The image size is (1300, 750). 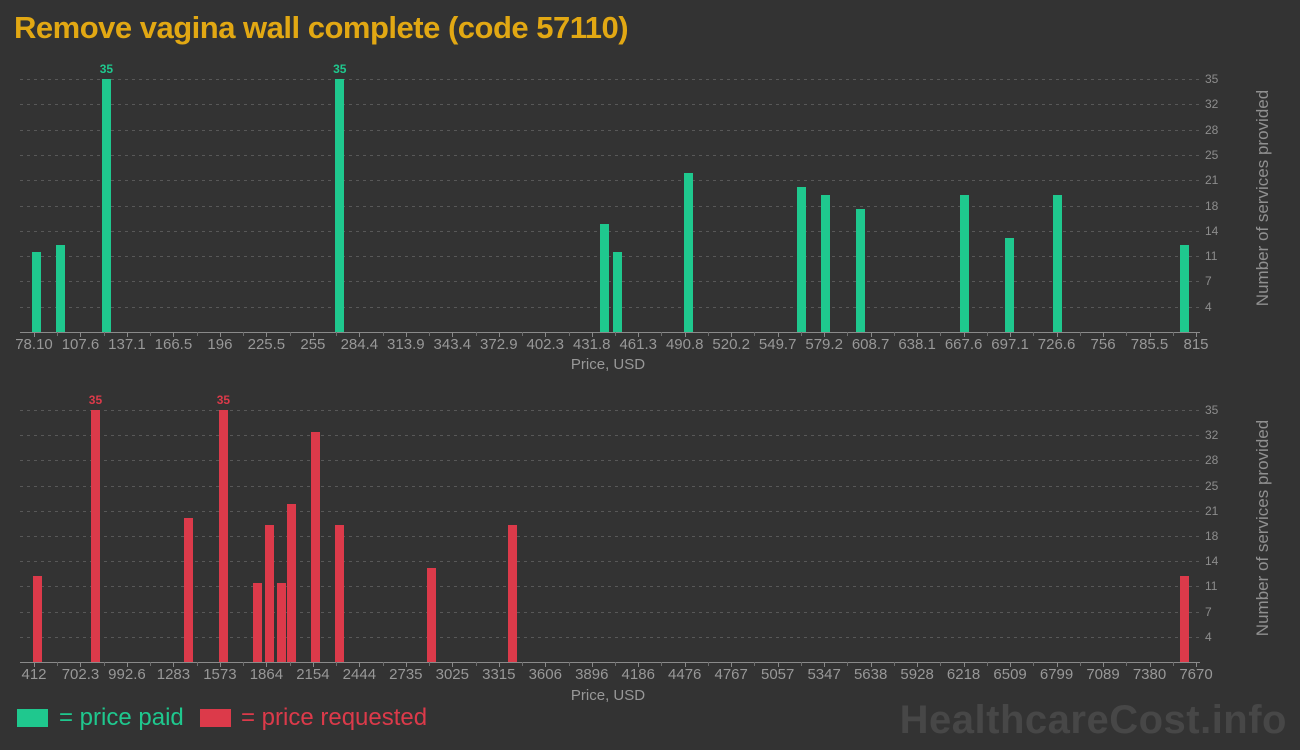 I want to click on y-tick-label: 35, so click(x=1212, y=410).